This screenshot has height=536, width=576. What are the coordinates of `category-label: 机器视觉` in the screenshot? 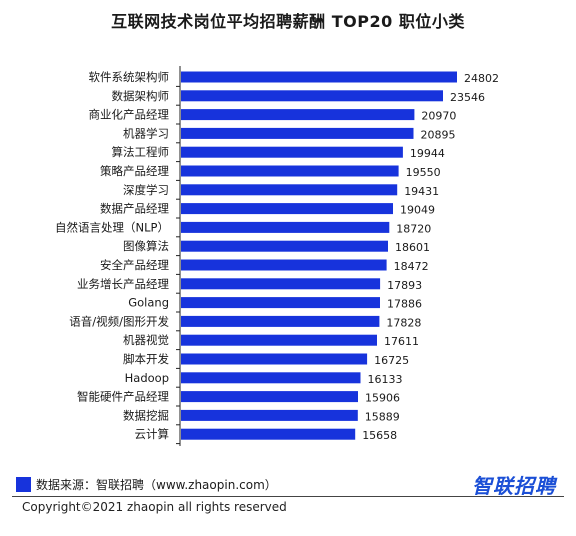 It's located at (146, 340).